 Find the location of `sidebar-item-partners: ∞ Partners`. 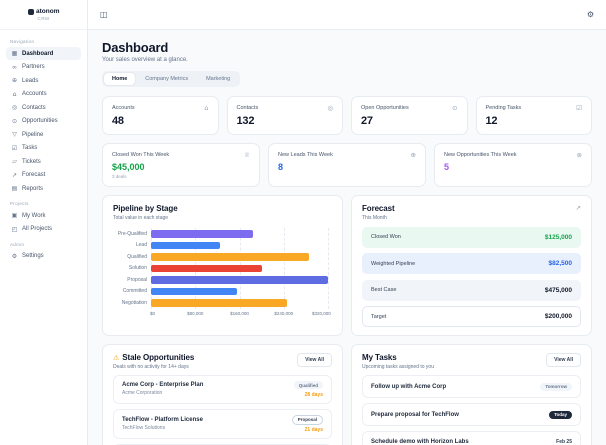

sidebar-item-partners: ∞ Partners is located at coordinates (43, 67).